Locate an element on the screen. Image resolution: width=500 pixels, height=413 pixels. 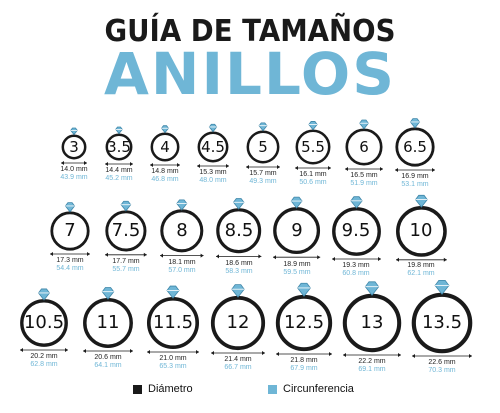
ring-diameter-label: 18.6 mm is located at coordinates (239, 263).